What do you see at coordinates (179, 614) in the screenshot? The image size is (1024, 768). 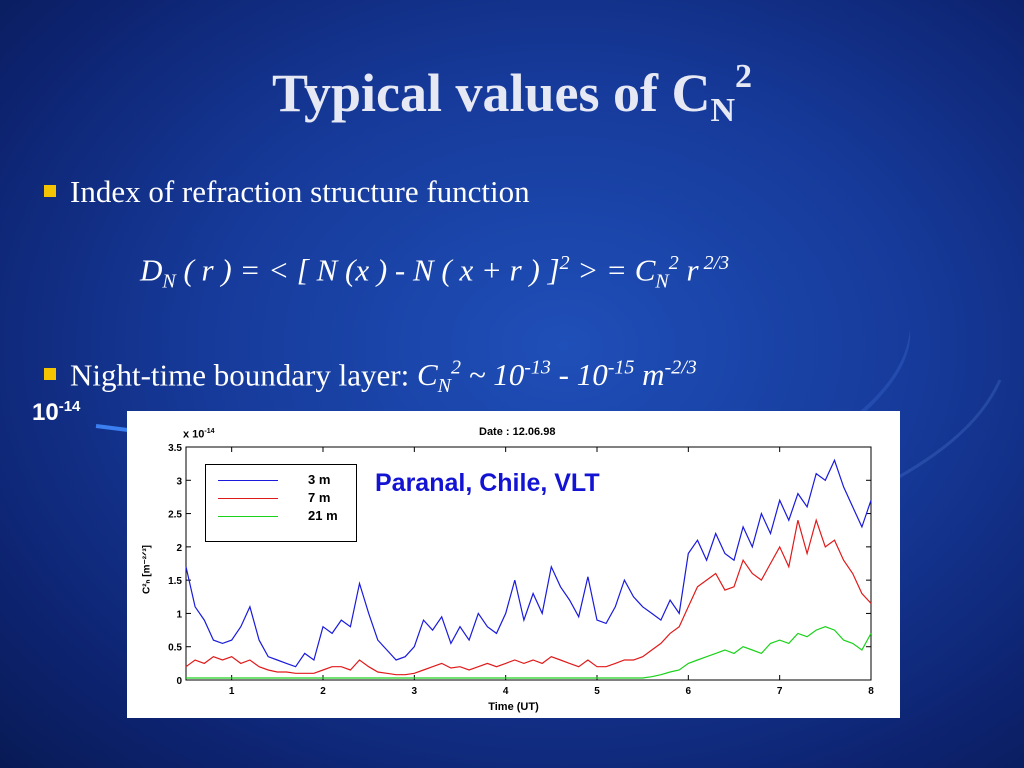 I see `y-tick-label: 1` at bounding box center [179, 614].